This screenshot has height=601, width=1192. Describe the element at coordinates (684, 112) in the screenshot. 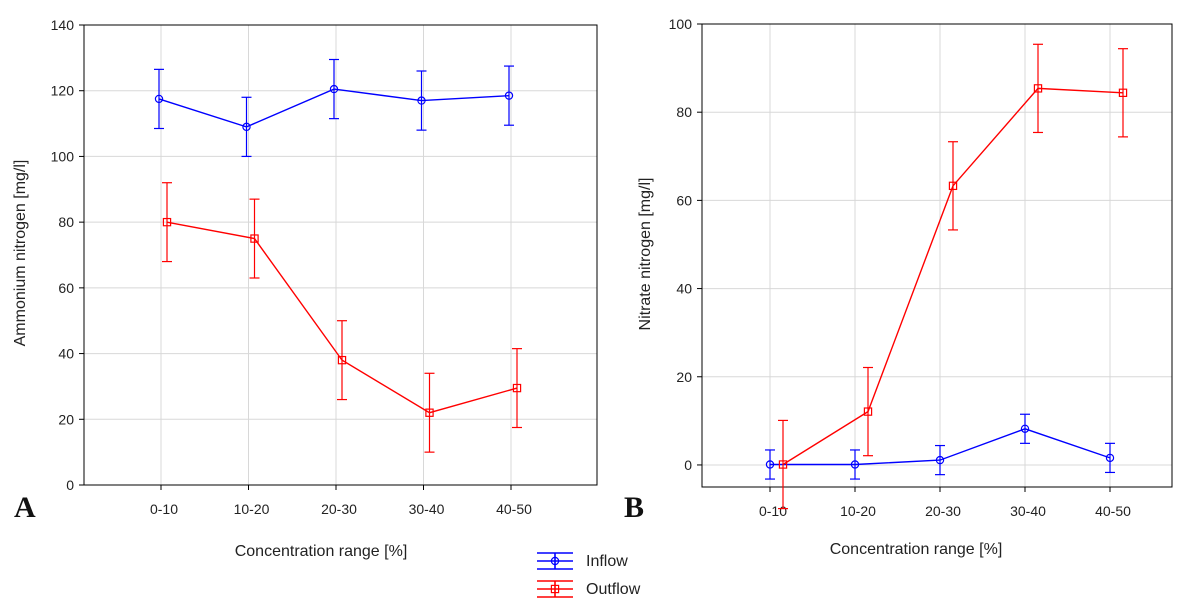

I see `panel-b-y-tick-label-80: 80` at that location.